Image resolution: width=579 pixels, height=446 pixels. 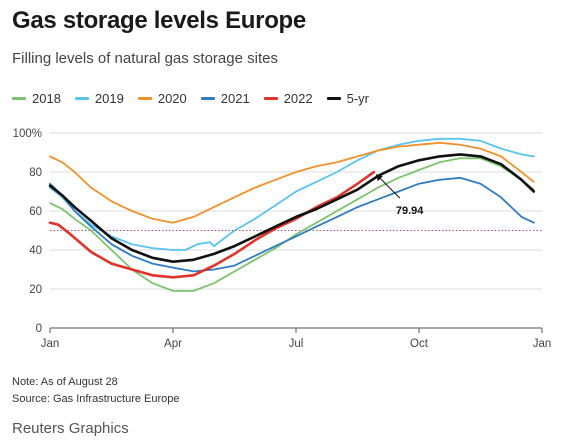 What do you see at coordinates (357, 98) in the screenshot?
I see `legend-label: 5-yr` at bounding box center [357, 98].